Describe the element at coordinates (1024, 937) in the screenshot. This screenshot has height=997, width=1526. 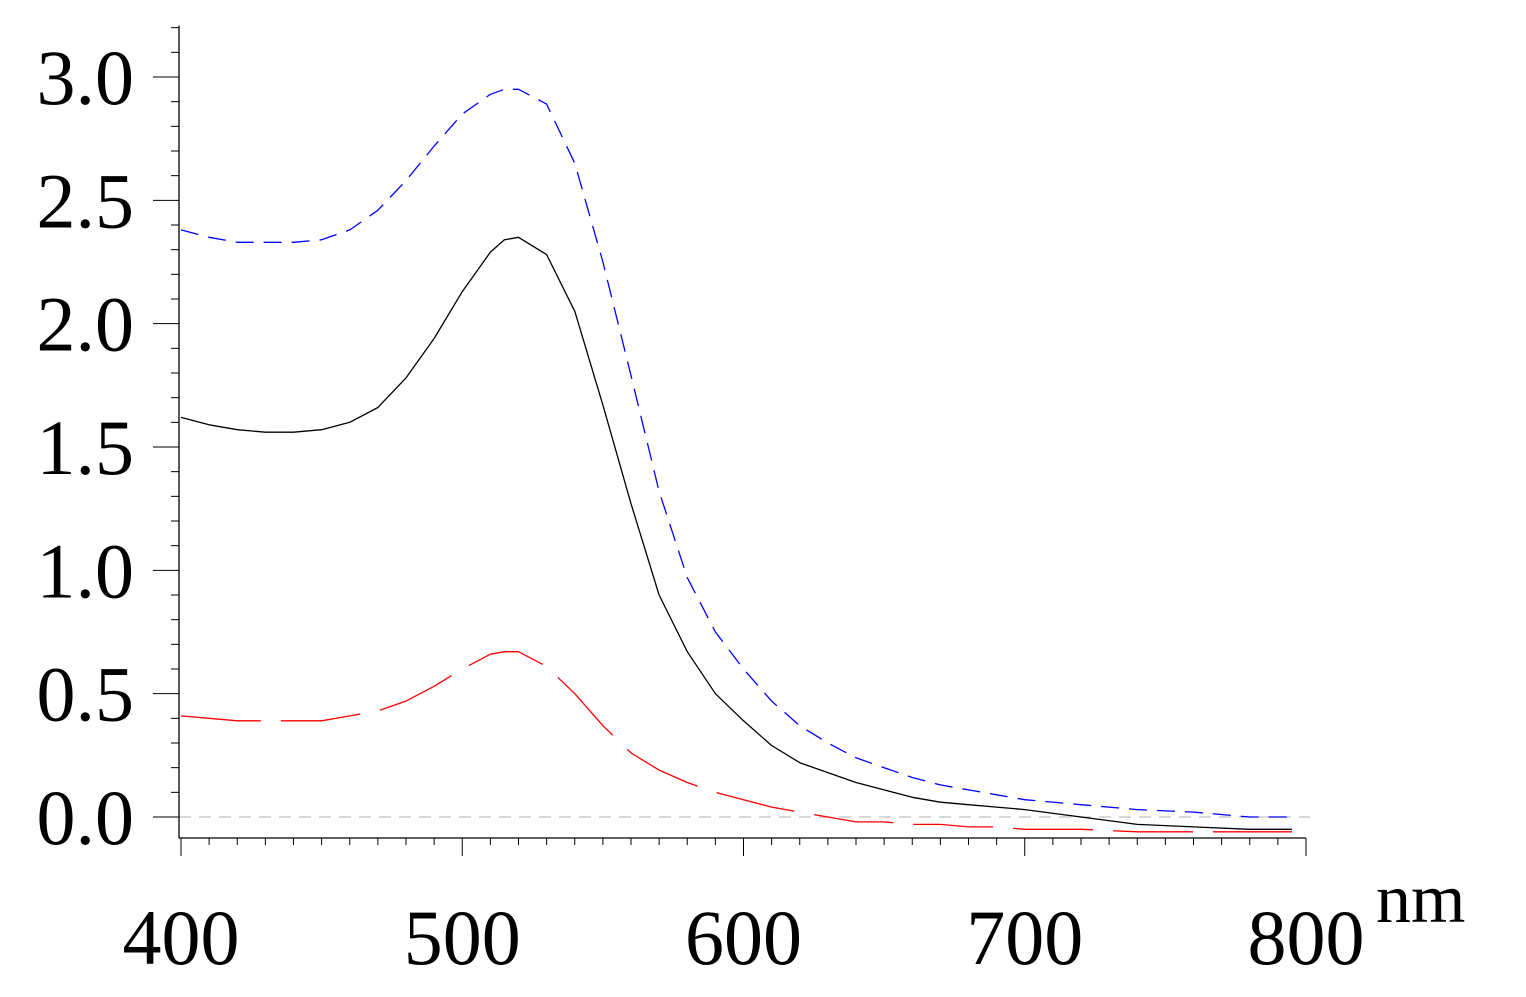
I see `x-tick-label: 700` at that location.